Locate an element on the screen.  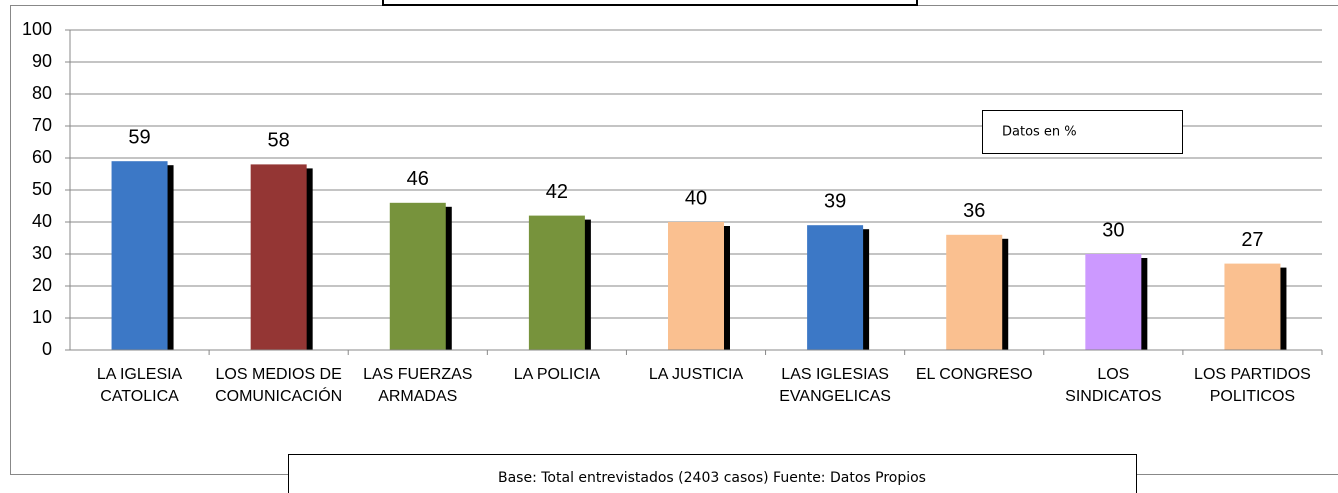
y-tick-label: 30 is located at coordinates (42, 253).